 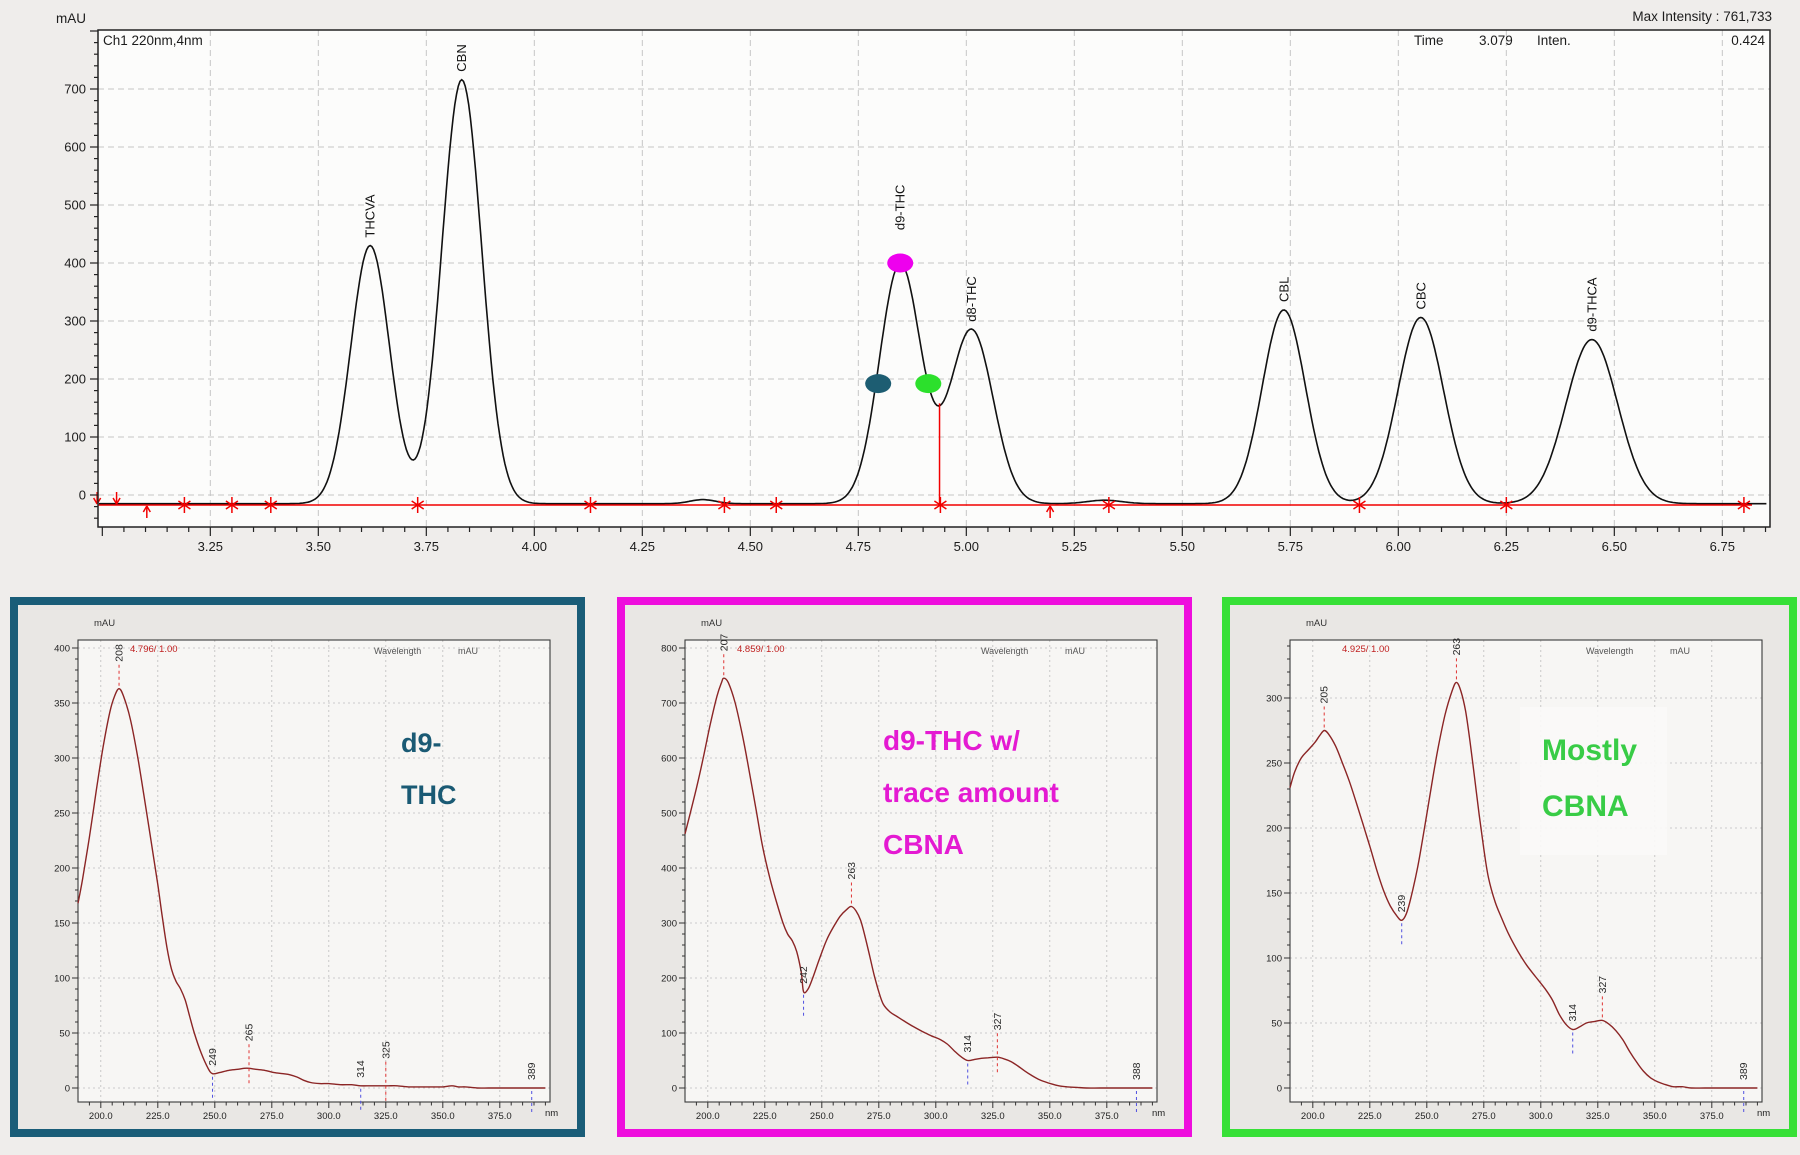 What do you see at coordinates (421, 743) in the screenshot?
I see `annotation-line: d9-` at bounding box center [421, 743].